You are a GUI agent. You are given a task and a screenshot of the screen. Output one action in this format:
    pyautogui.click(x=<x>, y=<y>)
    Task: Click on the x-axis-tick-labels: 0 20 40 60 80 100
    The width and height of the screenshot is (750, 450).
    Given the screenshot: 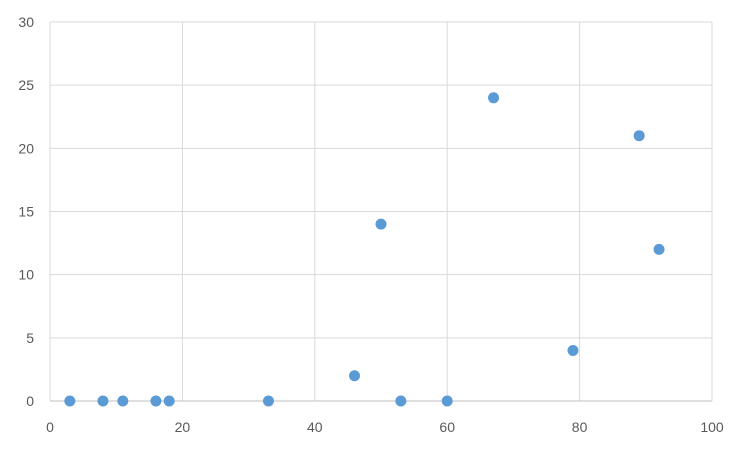 What is the action you would take?
    pyautogui.click(x=385, y=427)
    